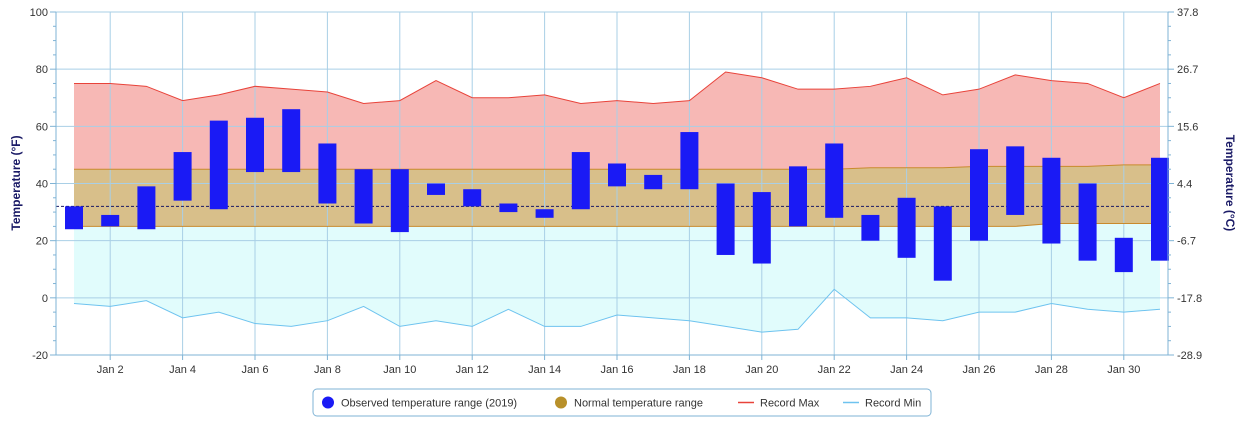 The height and width of the screenshot is (423, 1243). I want to click on legend-label-observed: Observed temperature range (2019), so click(429, 404).